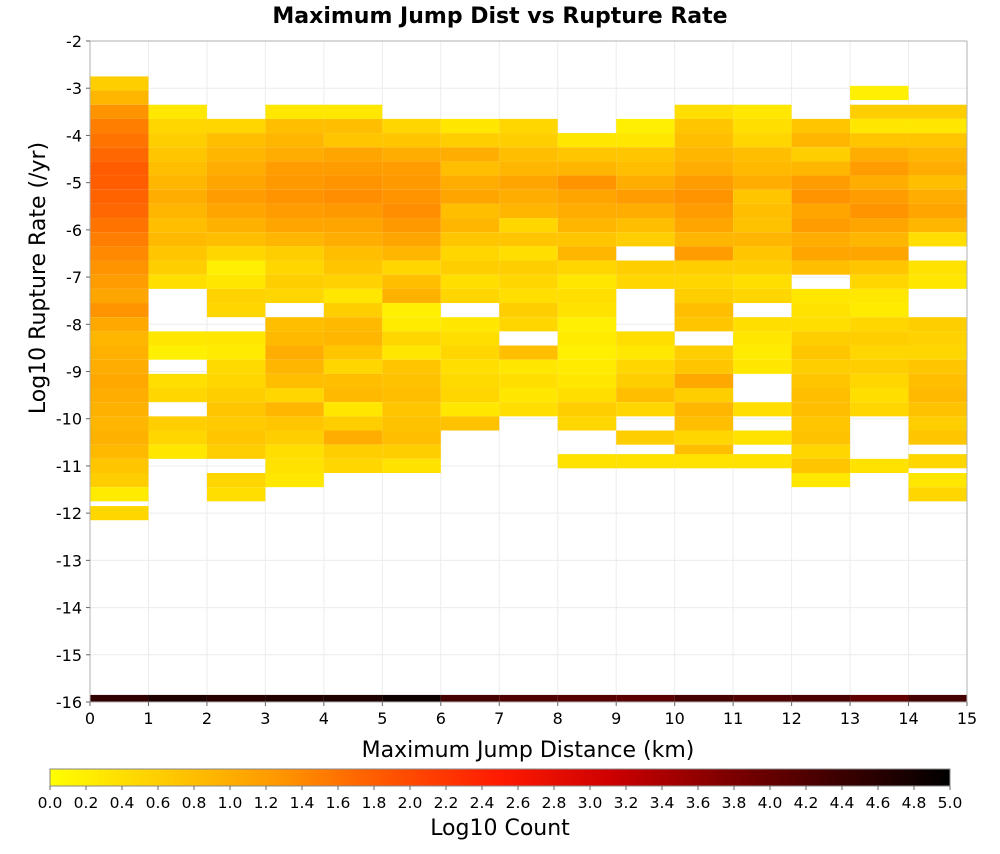 The image size is (1000, 854). I want to click on colorbar-tick-label: 3.2, so click(626, 803).